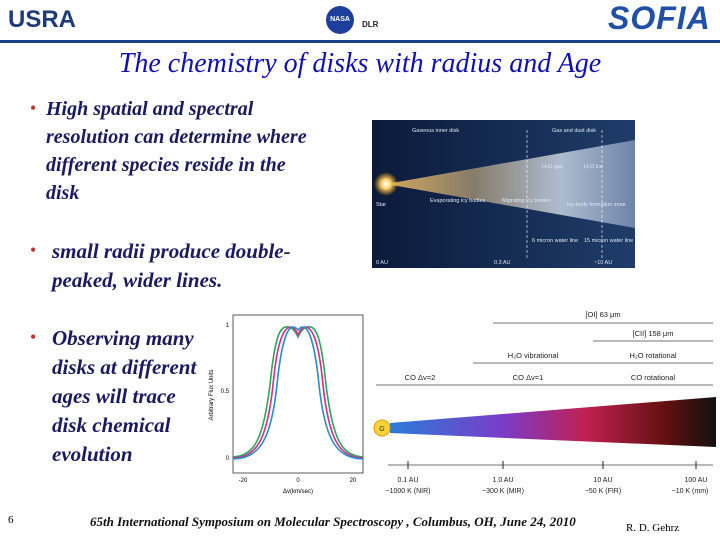 This screenshot has width=720, height=540. I want to click on temperature-label: ~50 K (FIR), so click(603, 491).